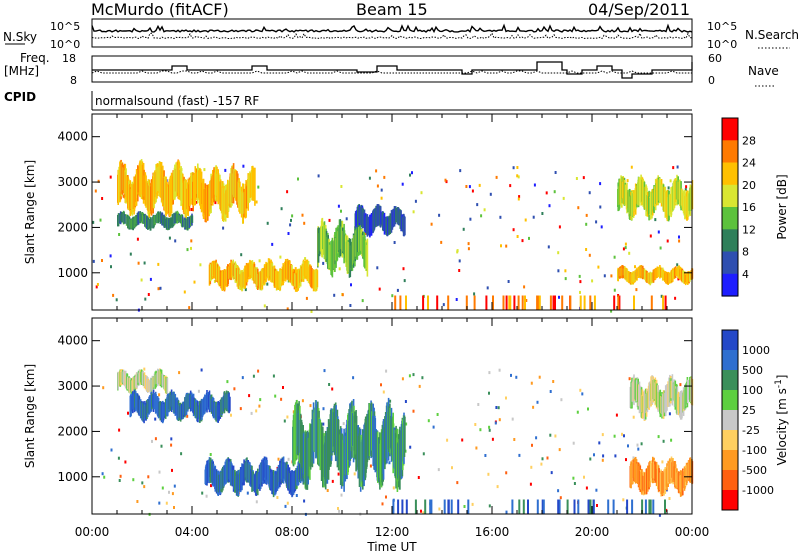 Image resolution: width=800 pixels, height=554 pixels. What do you see at coordinates (782, 377) in the screenshot?
I see `colorbar-label-end: ]` at bounding box center [782, 377].